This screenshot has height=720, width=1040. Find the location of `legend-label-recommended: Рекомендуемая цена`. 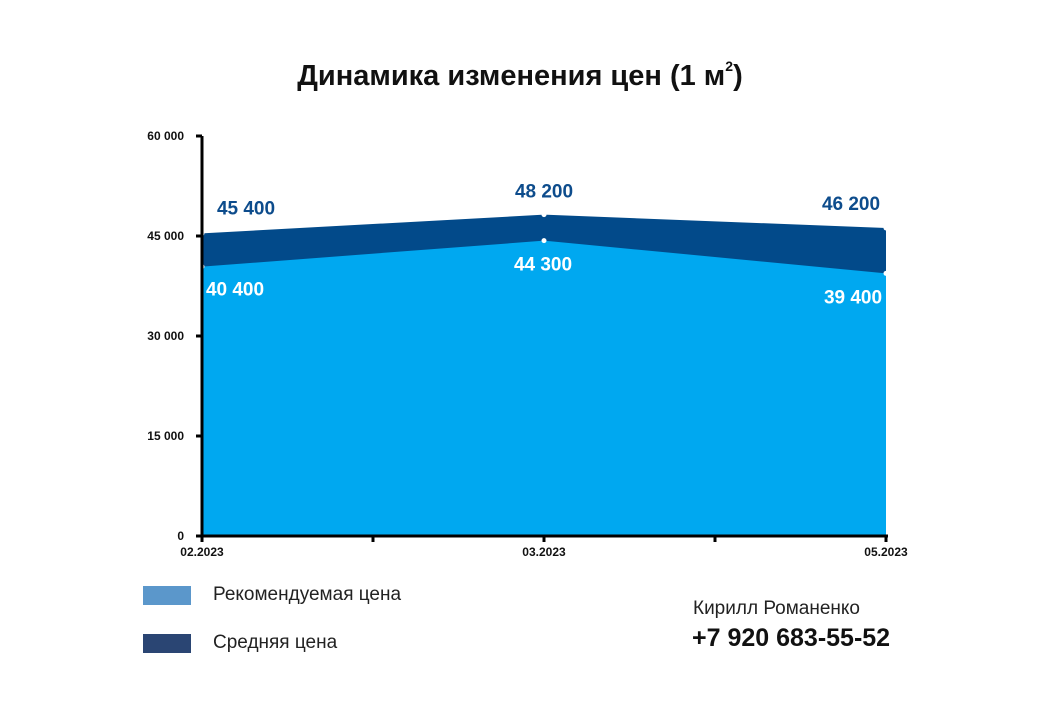

legend-label-recommended: Рекомендуемая цена is located at coordinates (307, 594).